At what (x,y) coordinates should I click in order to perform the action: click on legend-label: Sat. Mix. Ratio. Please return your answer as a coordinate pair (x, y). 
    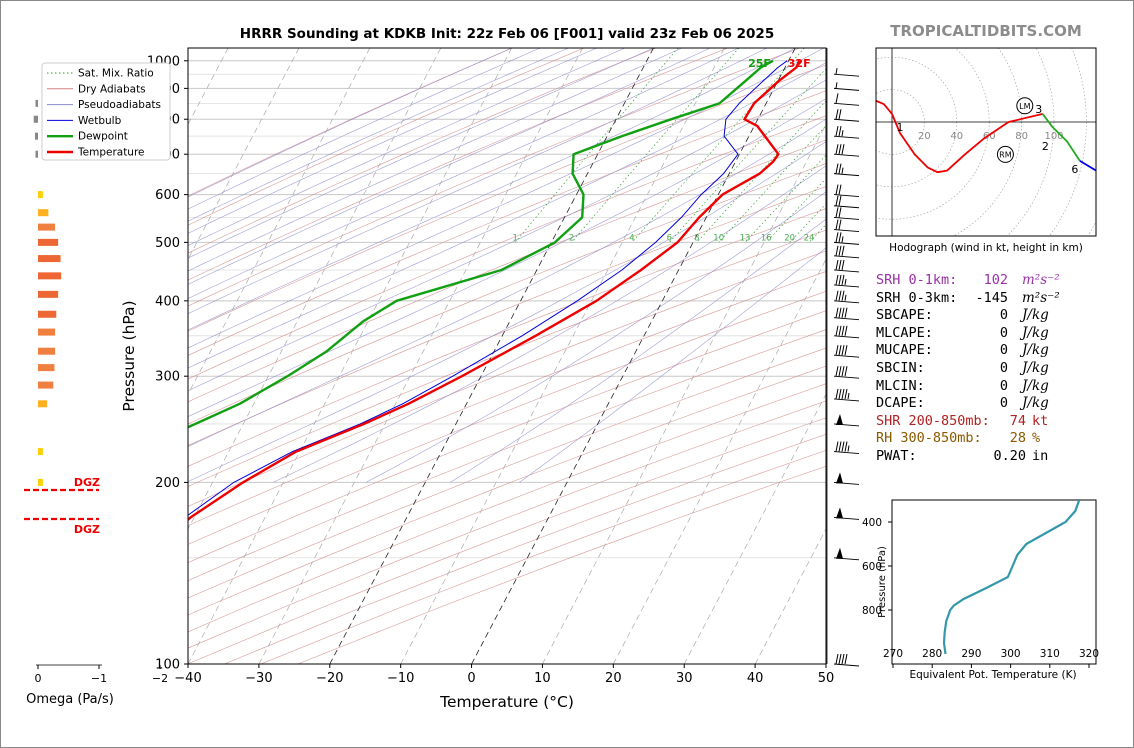
    Looking at the image, I should click on (116, 74).